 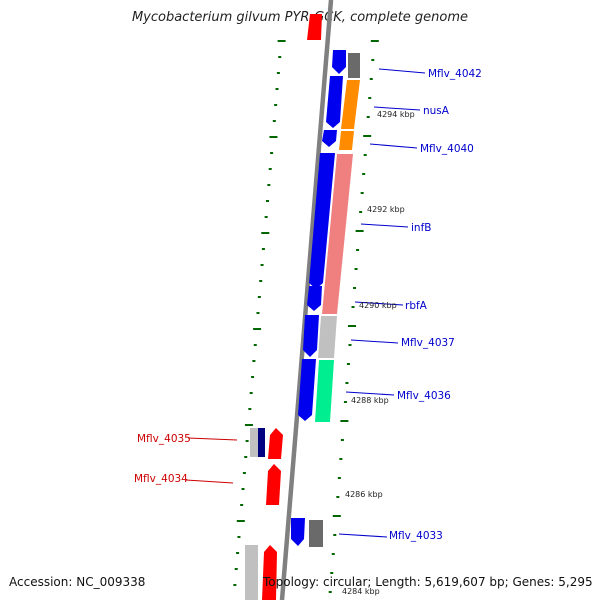 I want to click on gene-label-mflv-4036: Mflv_4036, so click(x=424, y=396).